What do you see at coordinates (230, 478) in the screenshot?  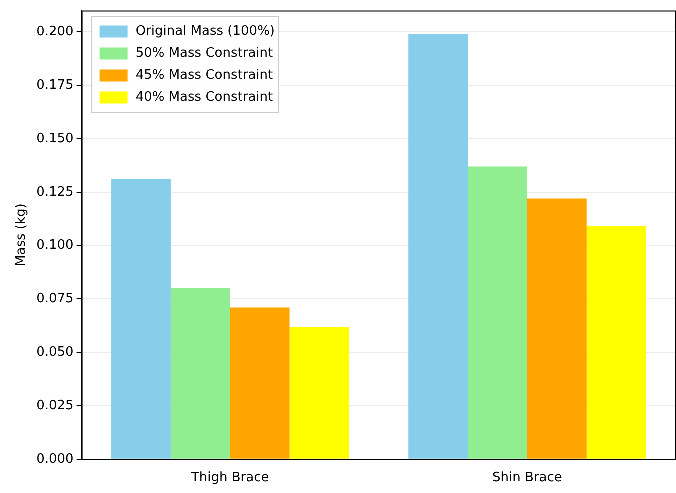 I see `x-tick-label: Thigh Brace` at bounding box center [230, 478].